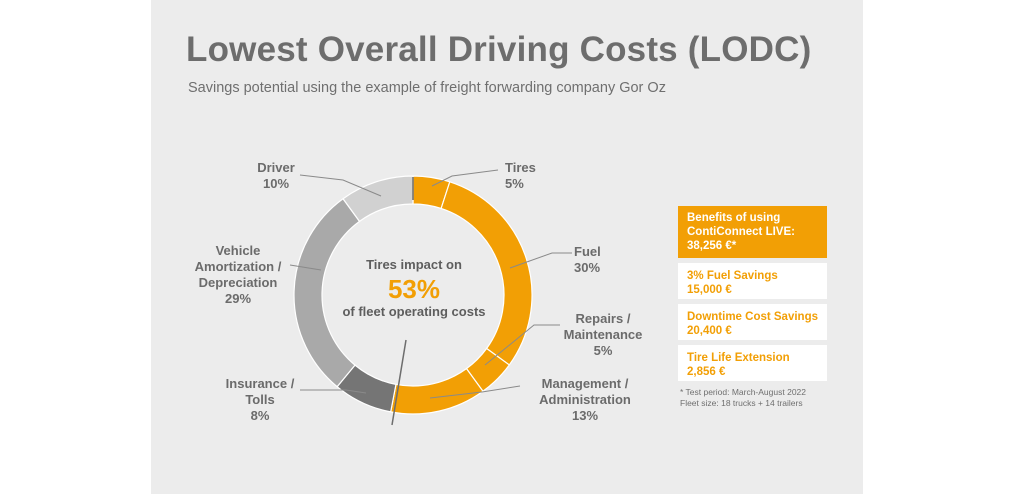 The width and height of the screenshot is (1024, 494). What do you see at coordinates (238, 298) in the screenshot?
I see `label-vehicle-pct: 29%` at bounding box center [238, 298].